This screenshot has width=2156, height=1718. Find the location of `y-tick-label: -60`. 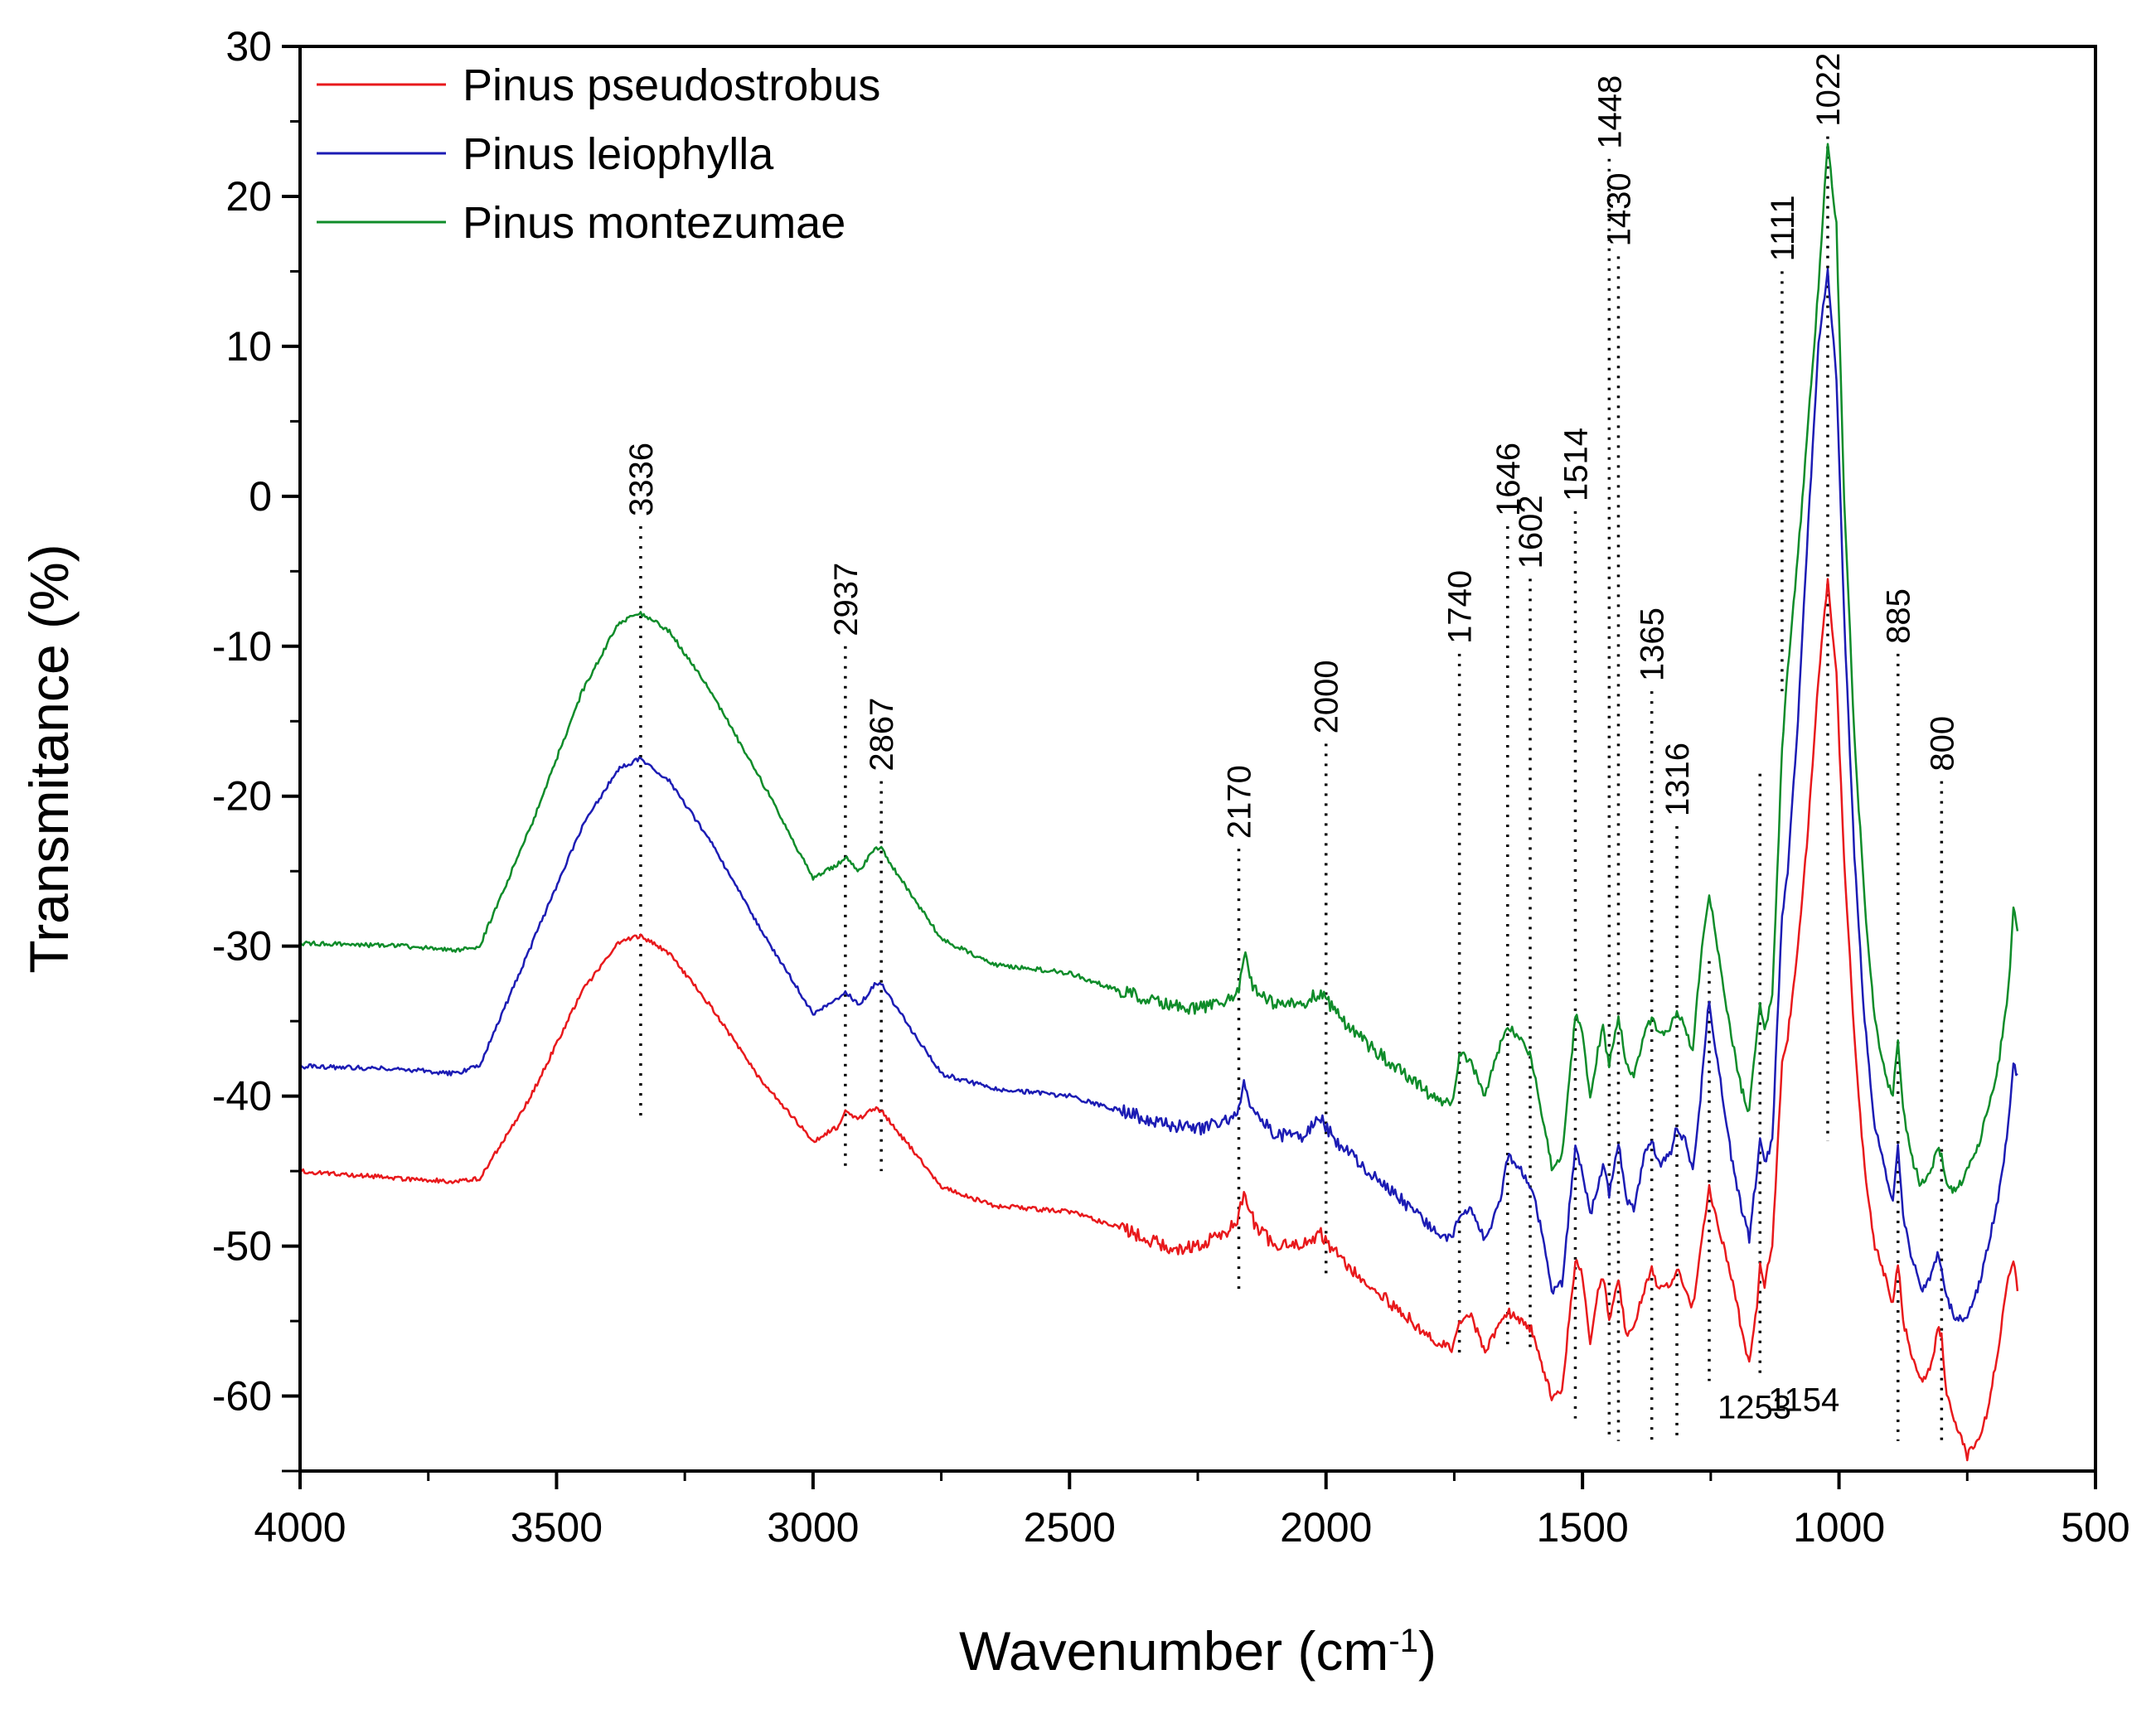

y-tick-label: -60 is located at coordinates (242, 1396).